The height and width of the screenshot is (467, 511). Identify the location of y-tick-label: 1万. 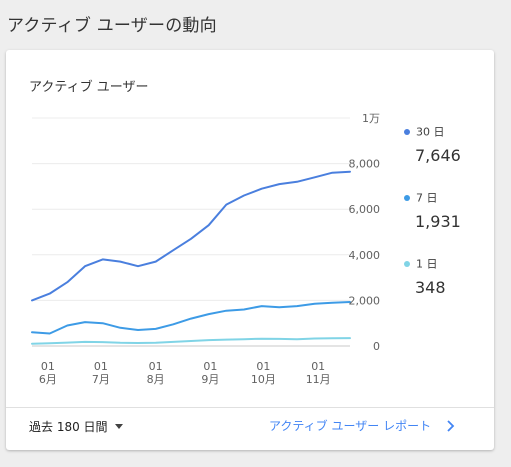
(371, 118).